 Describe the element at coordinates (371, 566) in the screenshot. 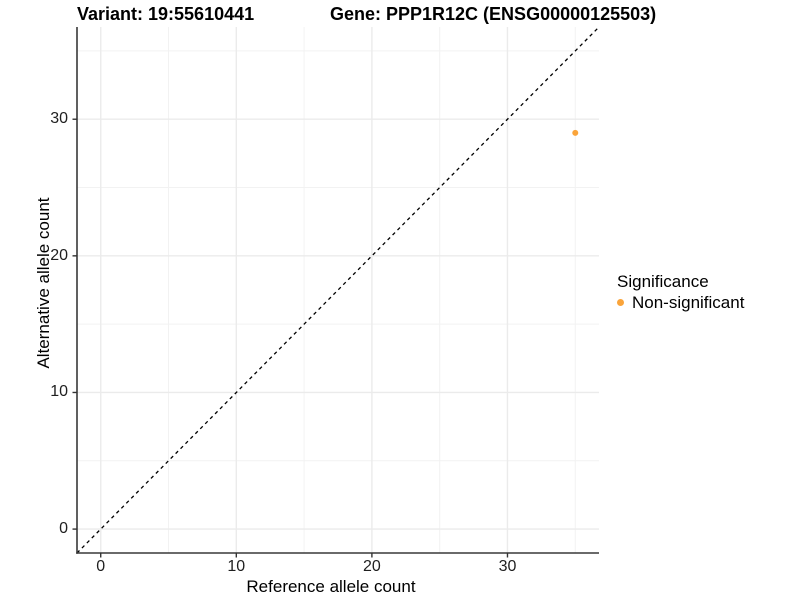

I see `x-tick-label: 20` at that location.